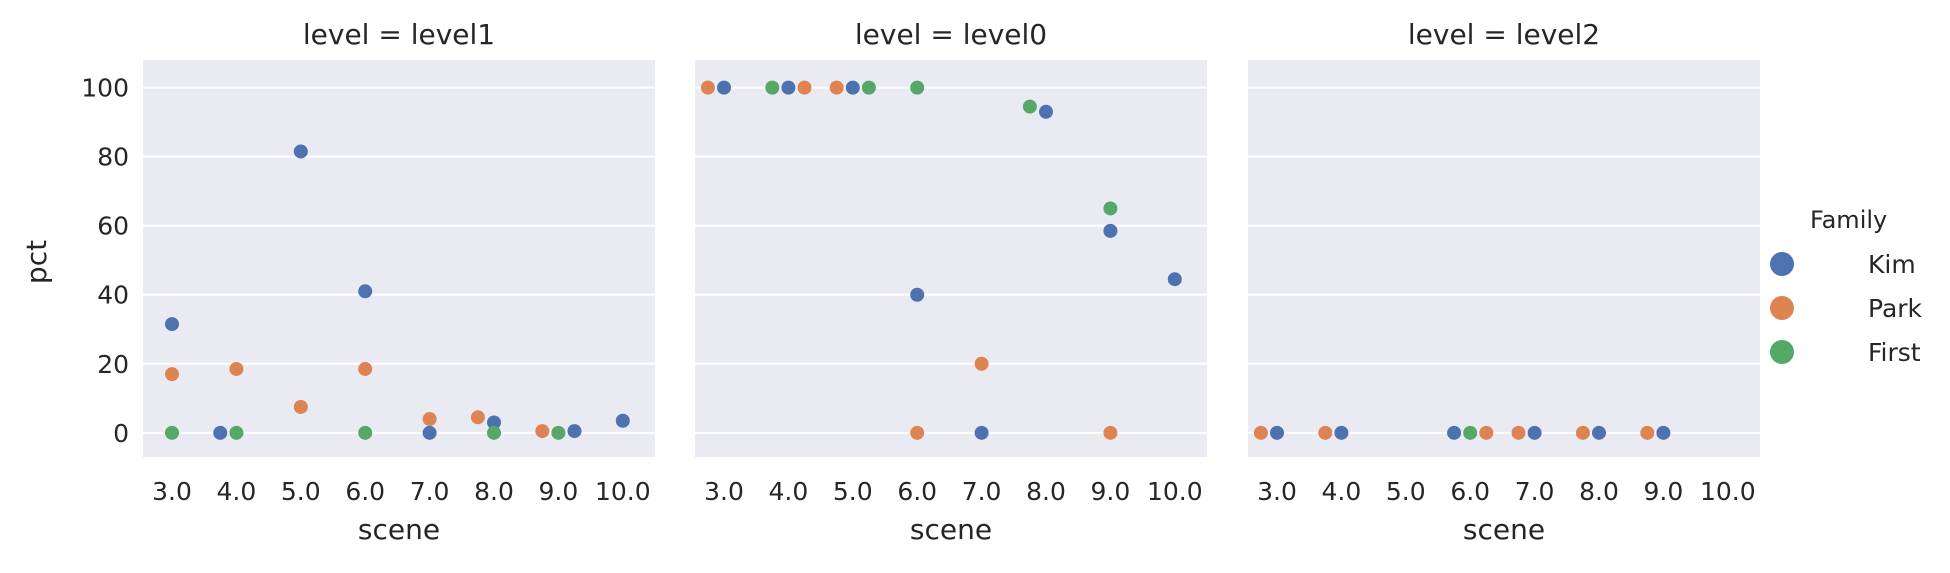 This screenshot has height=573, width=1950. Describe the element at coordinates (1504, 34) in the screenshot. I see `panel-title: level = level2` at that location.